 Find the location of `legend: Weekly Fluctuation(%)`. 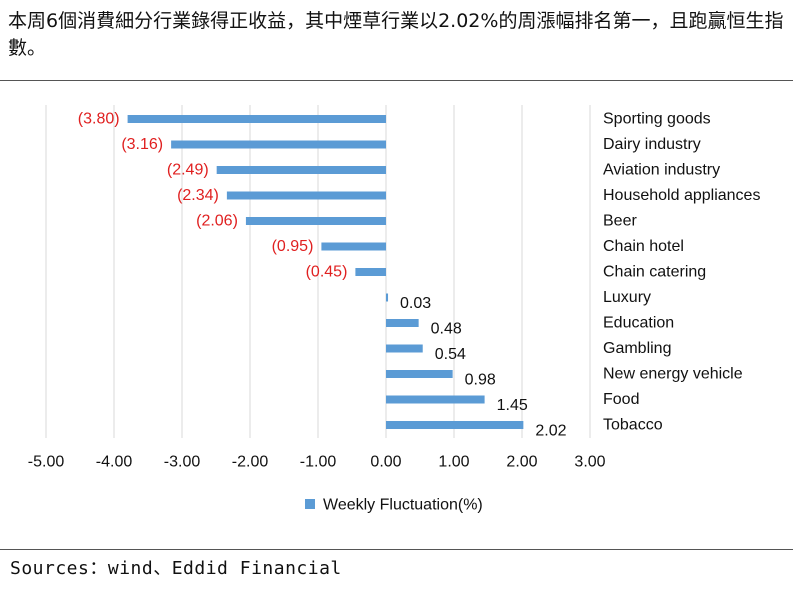

legend: Weekly Fluctuation(%) is located at coordinates (394, 505).